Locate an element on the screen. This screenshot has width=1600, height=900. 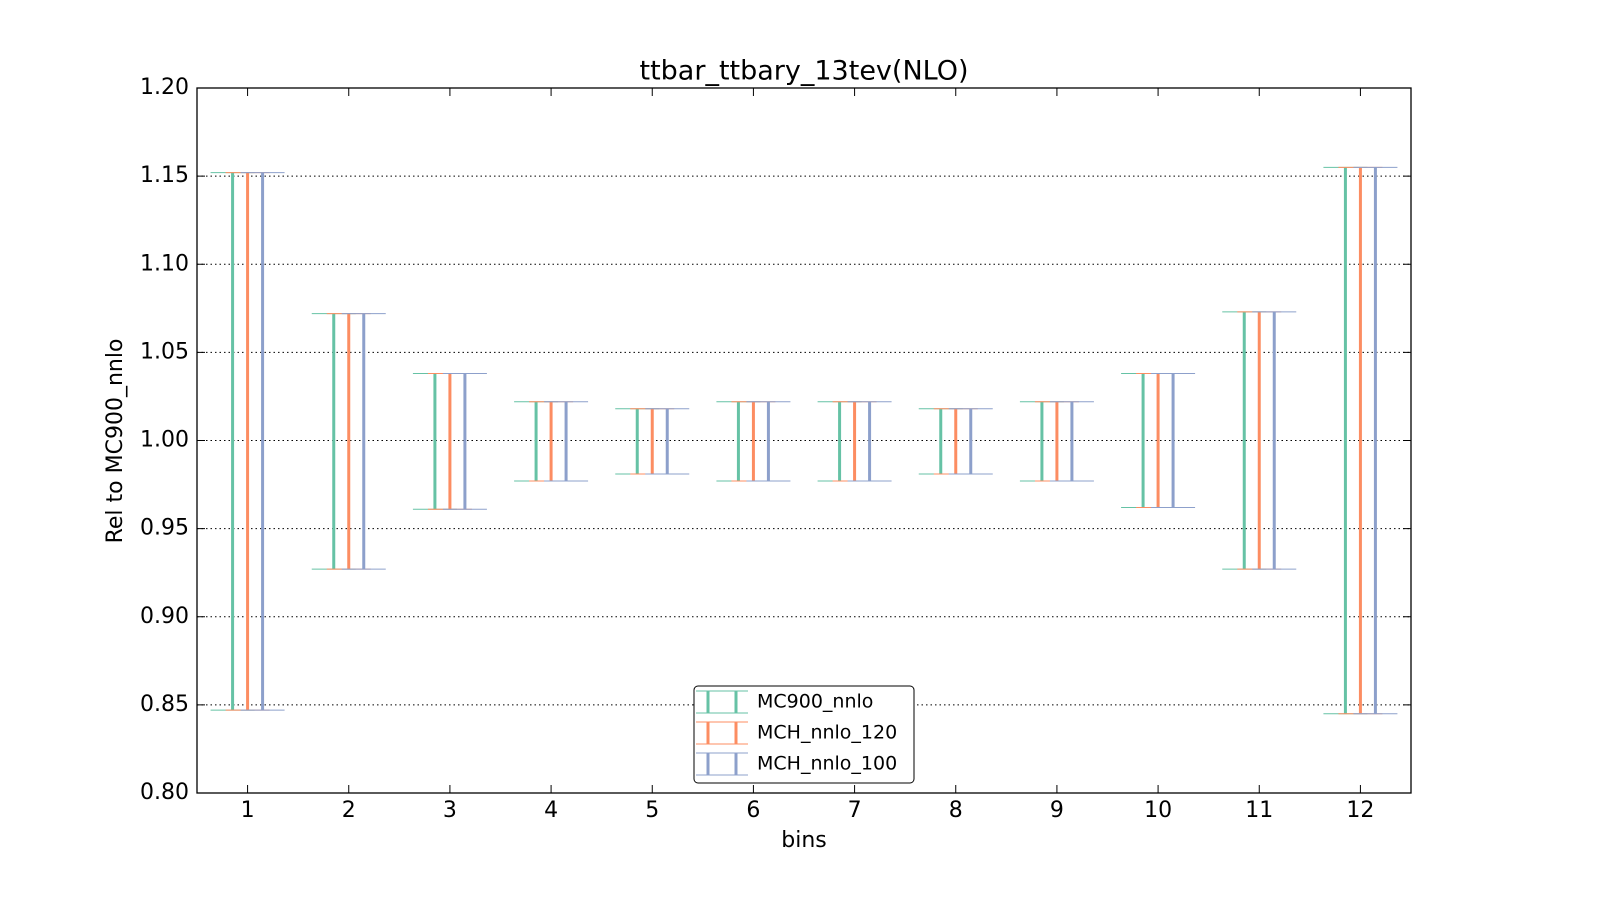
x-tick-label: 5 is located at coordinates (652, 810).